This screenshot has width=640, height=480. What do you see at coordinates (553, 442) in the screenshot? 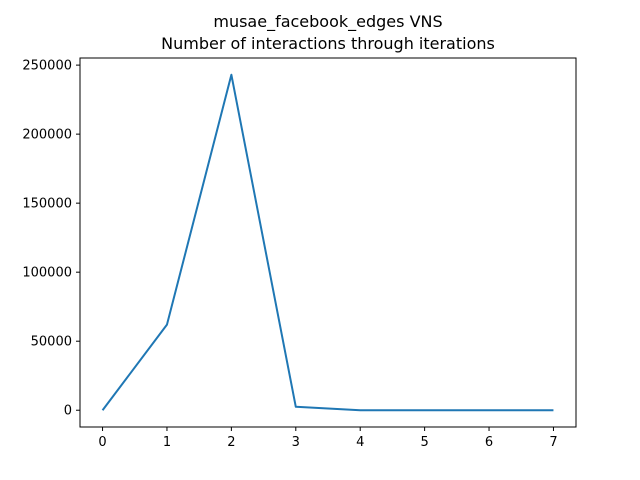
I see `x-tick-label: 7` at bounding box center [553, 442].